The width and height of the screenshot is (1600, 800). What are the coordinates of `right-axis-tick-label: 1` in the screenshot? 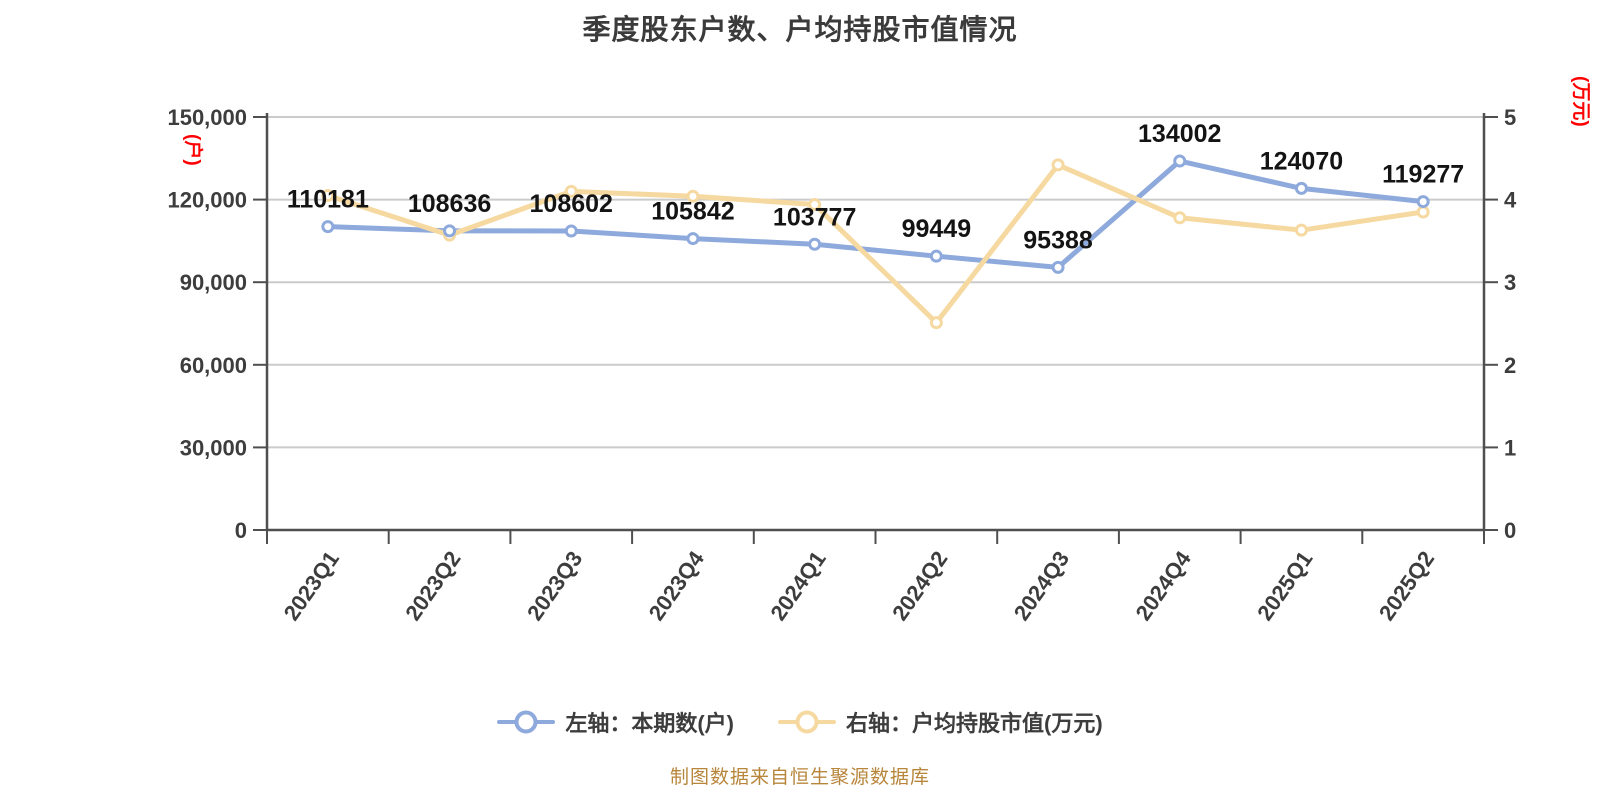 It's located at (1510, 447).